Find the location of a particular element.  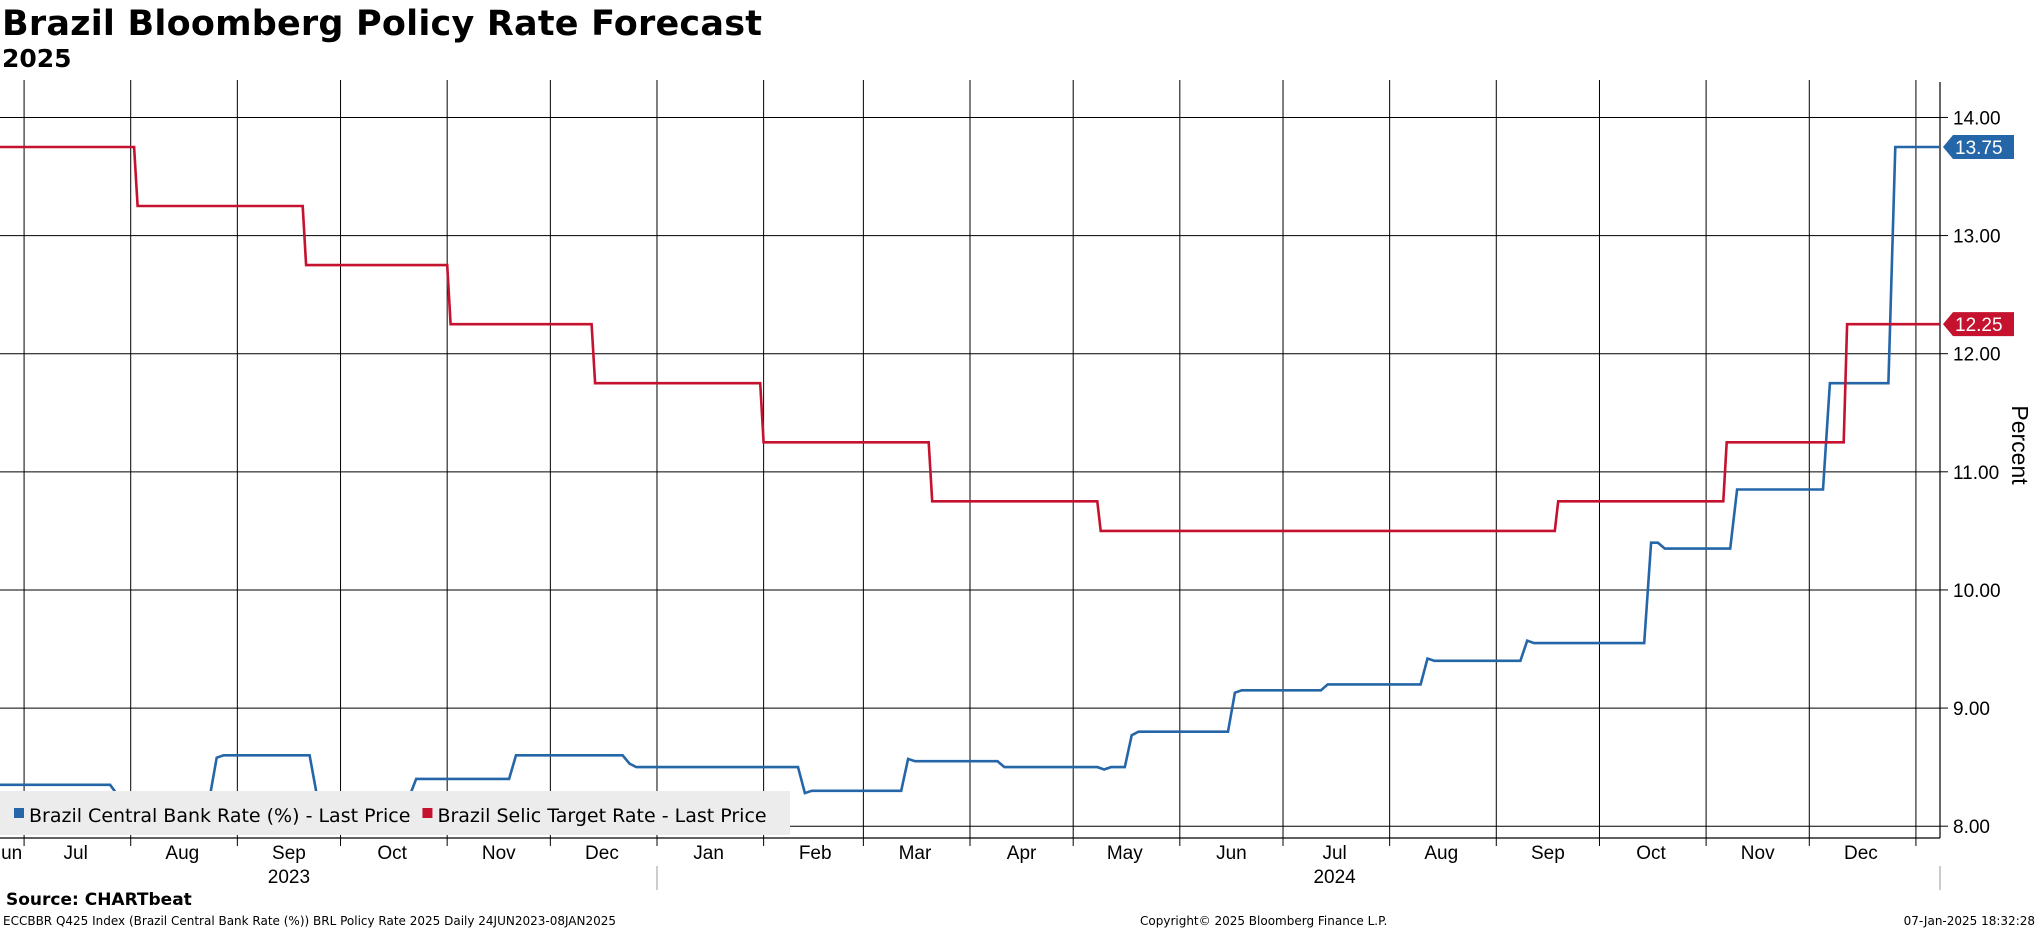

last-value-label: 12.25 is located at coordinates (1979, 325).